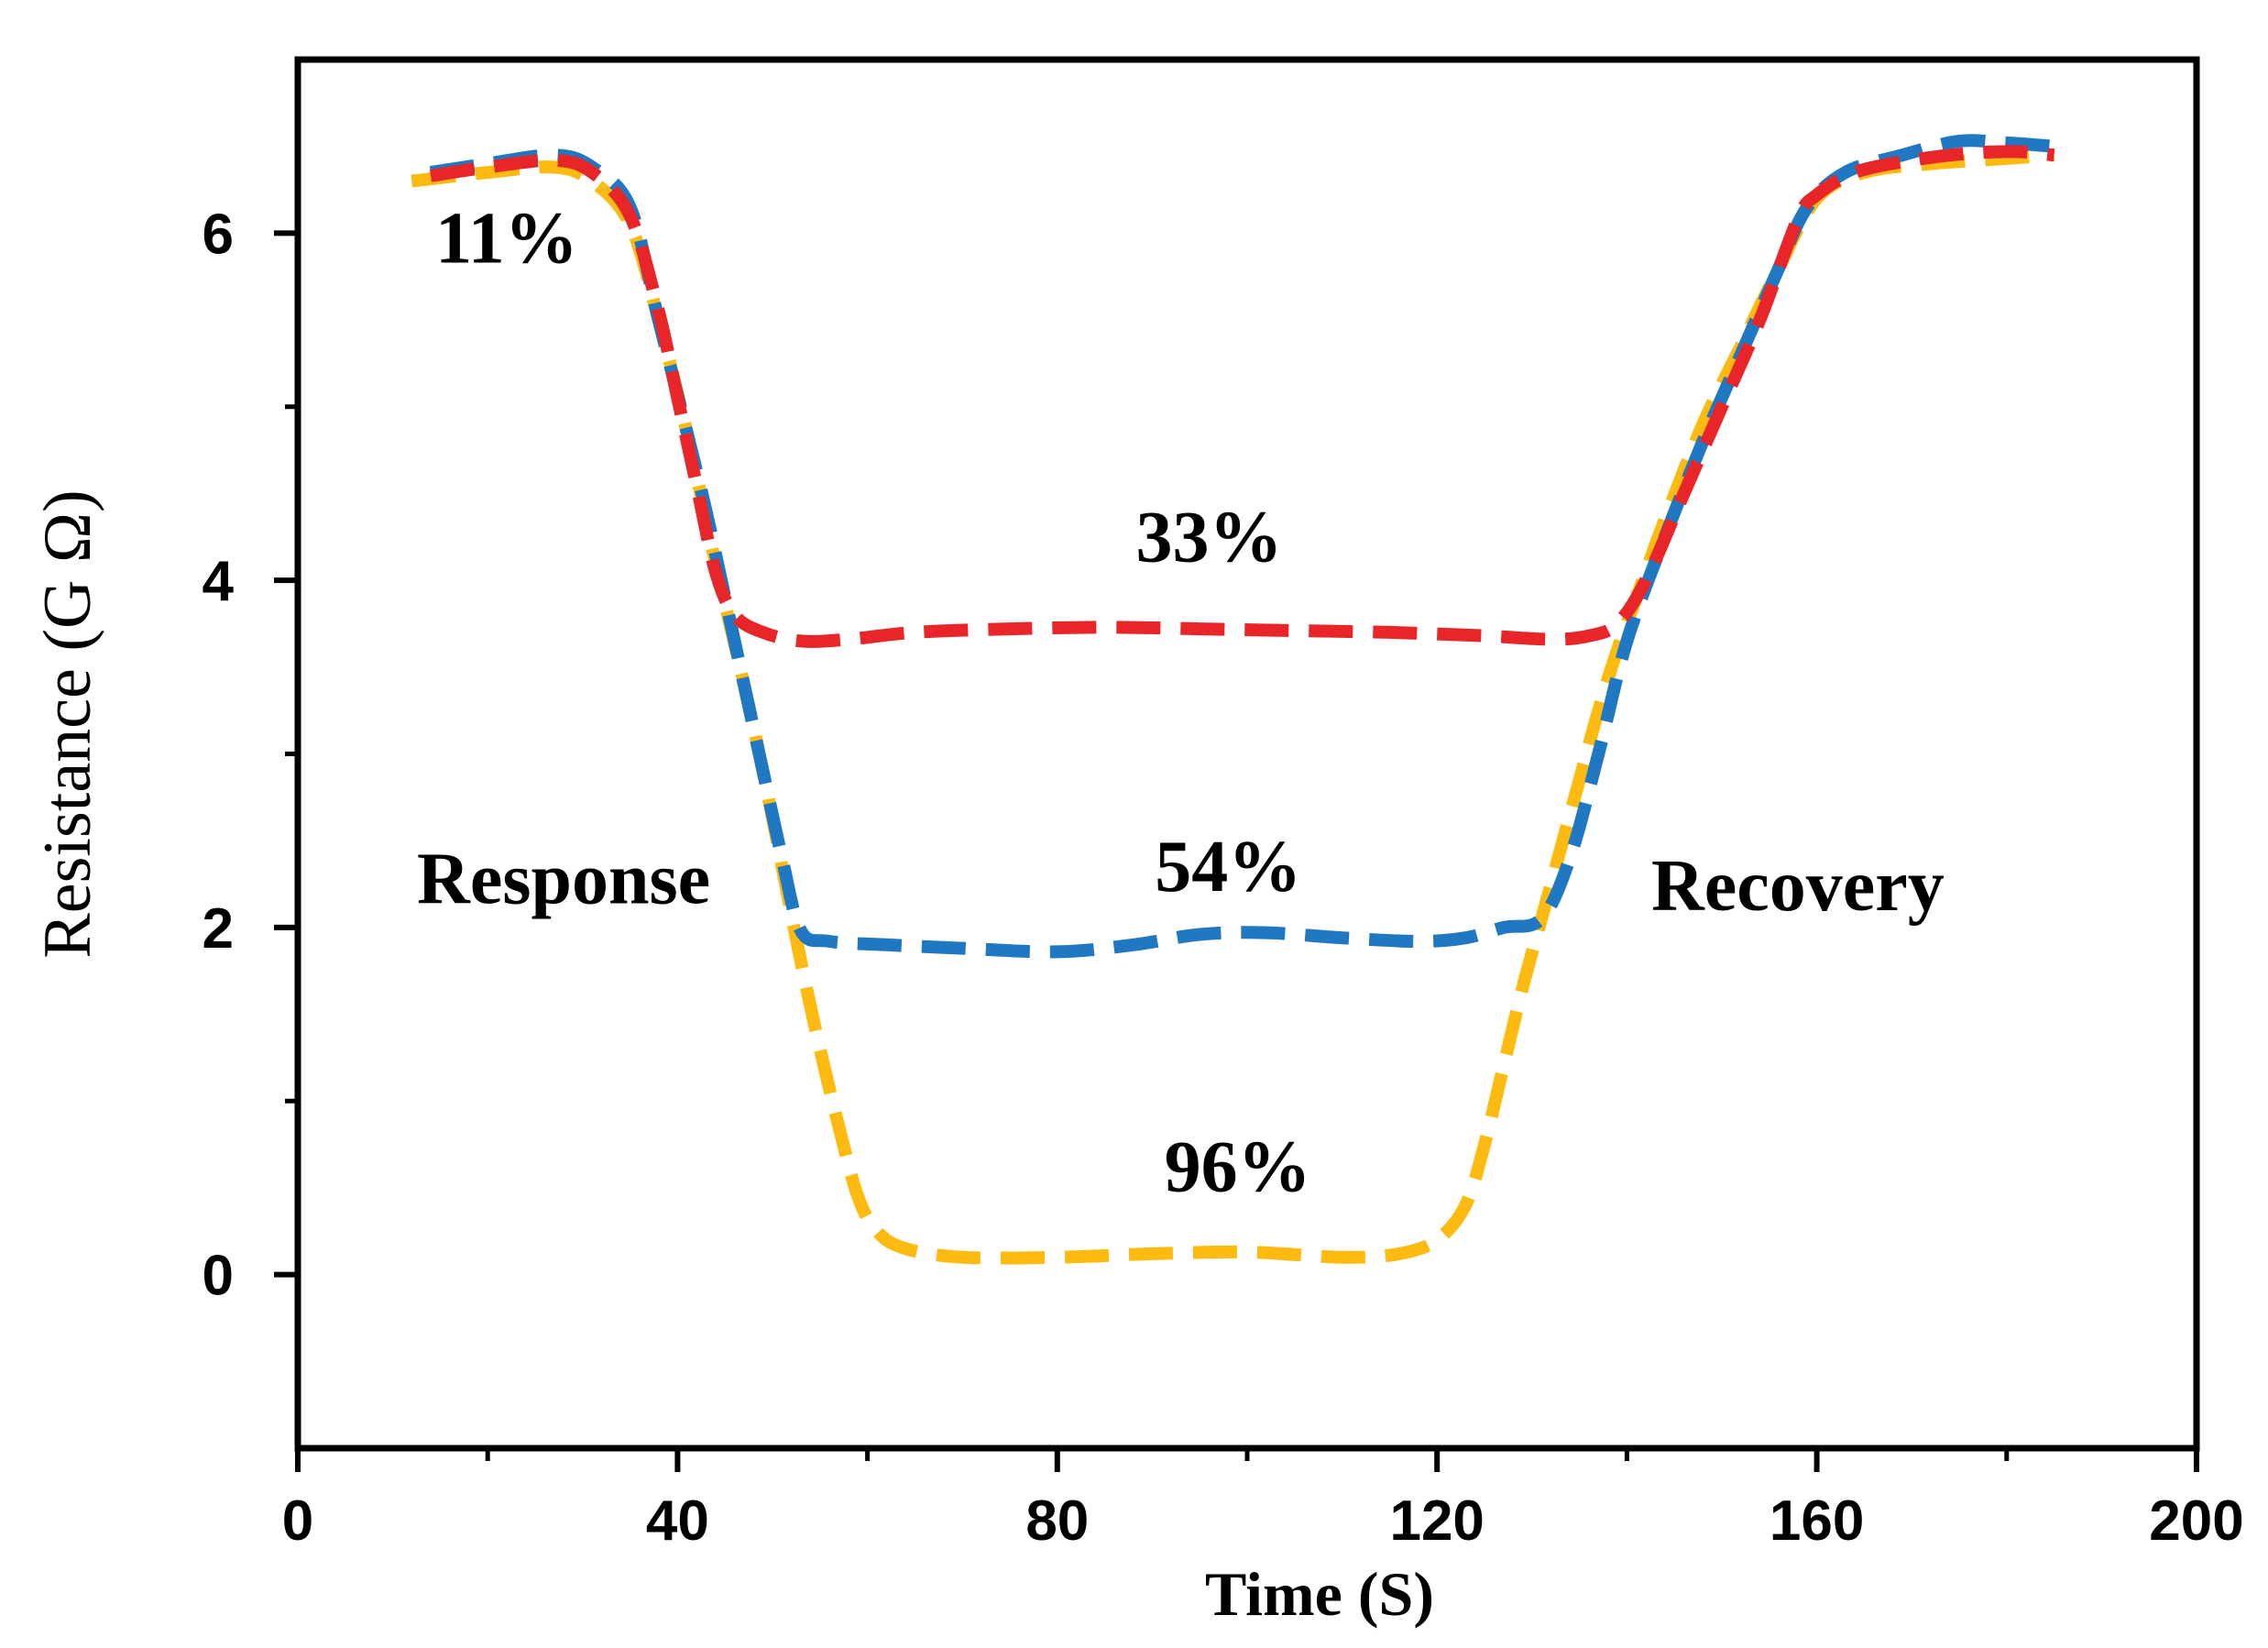 The height and width of the screenshot is (1648, 2268). Describe the element at coordinates (67, 723) in the screenshot. I see `y-axis-title: Resistance (G Ω)` at that location.